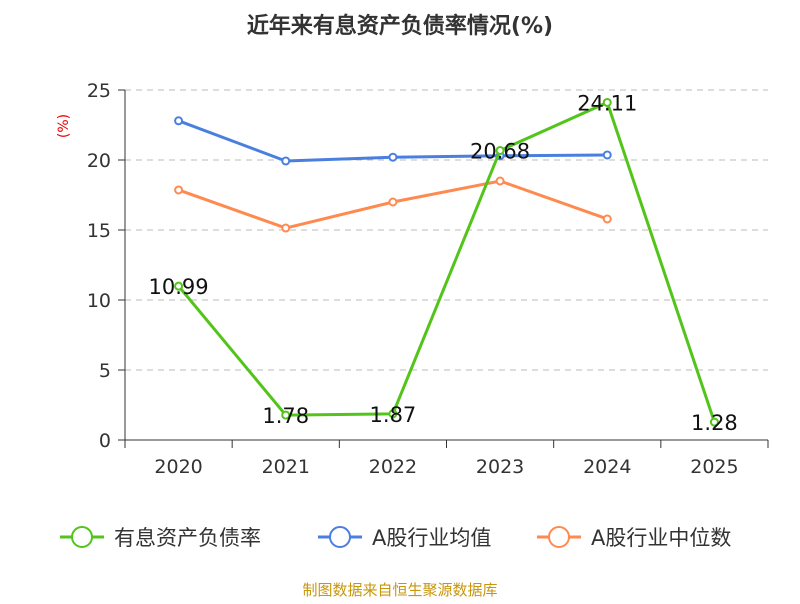 The image size is (800, 604). What do you see at coordinates (105, 441) in the screenshot?
I see `y-tick-label: 0` at bounding box center [105, 441].